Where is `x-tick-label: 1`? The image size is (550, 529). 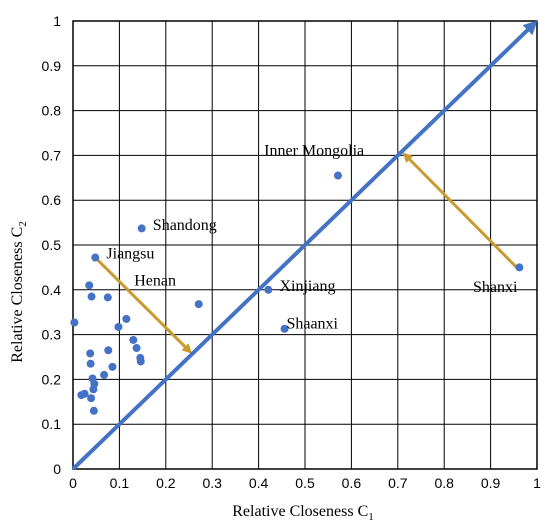 x-tick-label: 1 is located at coordinates (537, 483).